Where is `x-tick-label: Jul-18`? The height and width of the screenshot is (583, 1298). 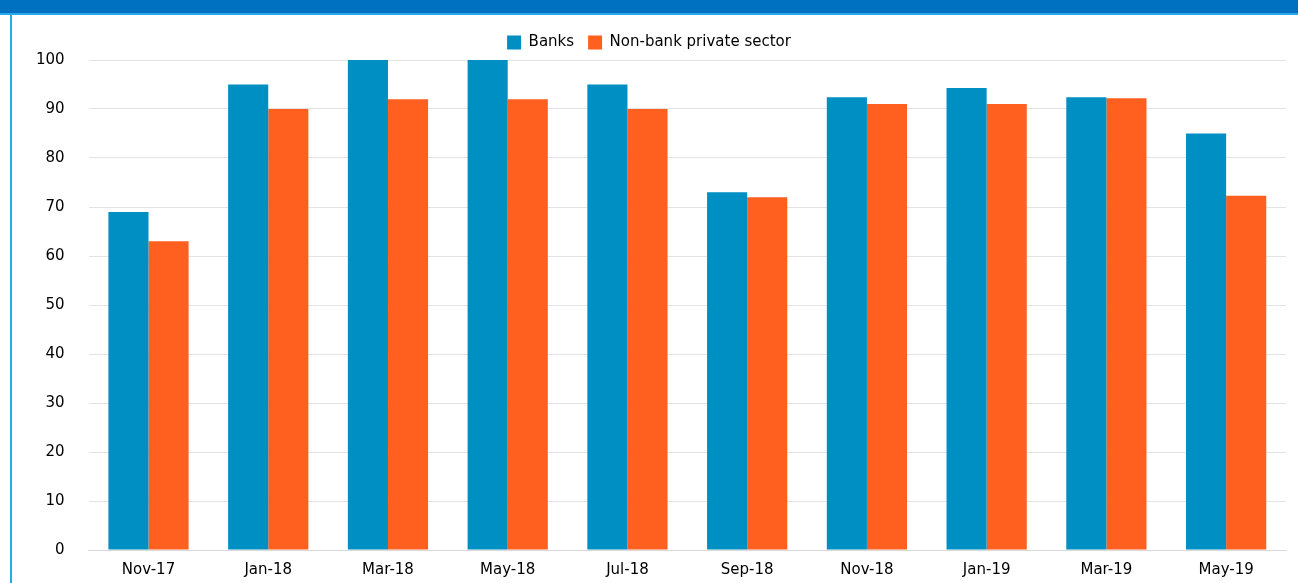 x-tick-label: Jul-18 is located at coordinates (627, 568).